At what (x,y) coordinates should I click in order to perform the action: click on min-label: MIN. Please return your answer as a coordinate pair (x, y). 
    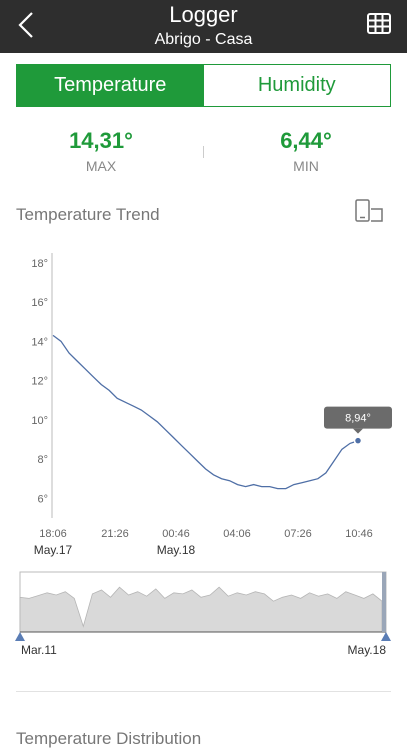
    Looking at the image, I should click on (306, 166).